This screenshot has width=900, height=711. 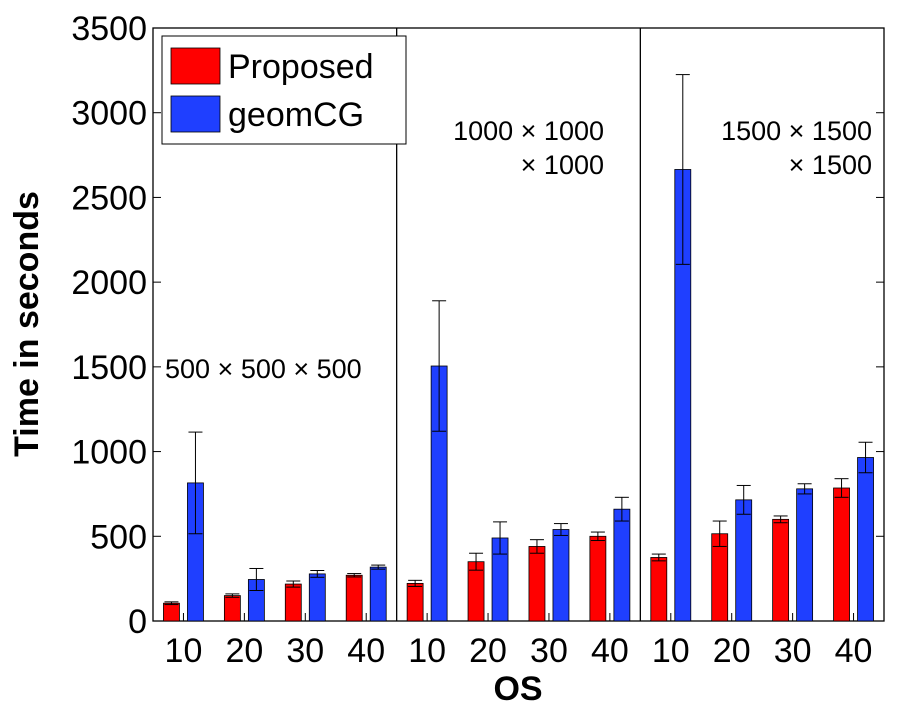 What do you see at coordinates (305, 651) in the screenshot?
I see `x-tick-label-3: 30` at bounding box center [305, 651].